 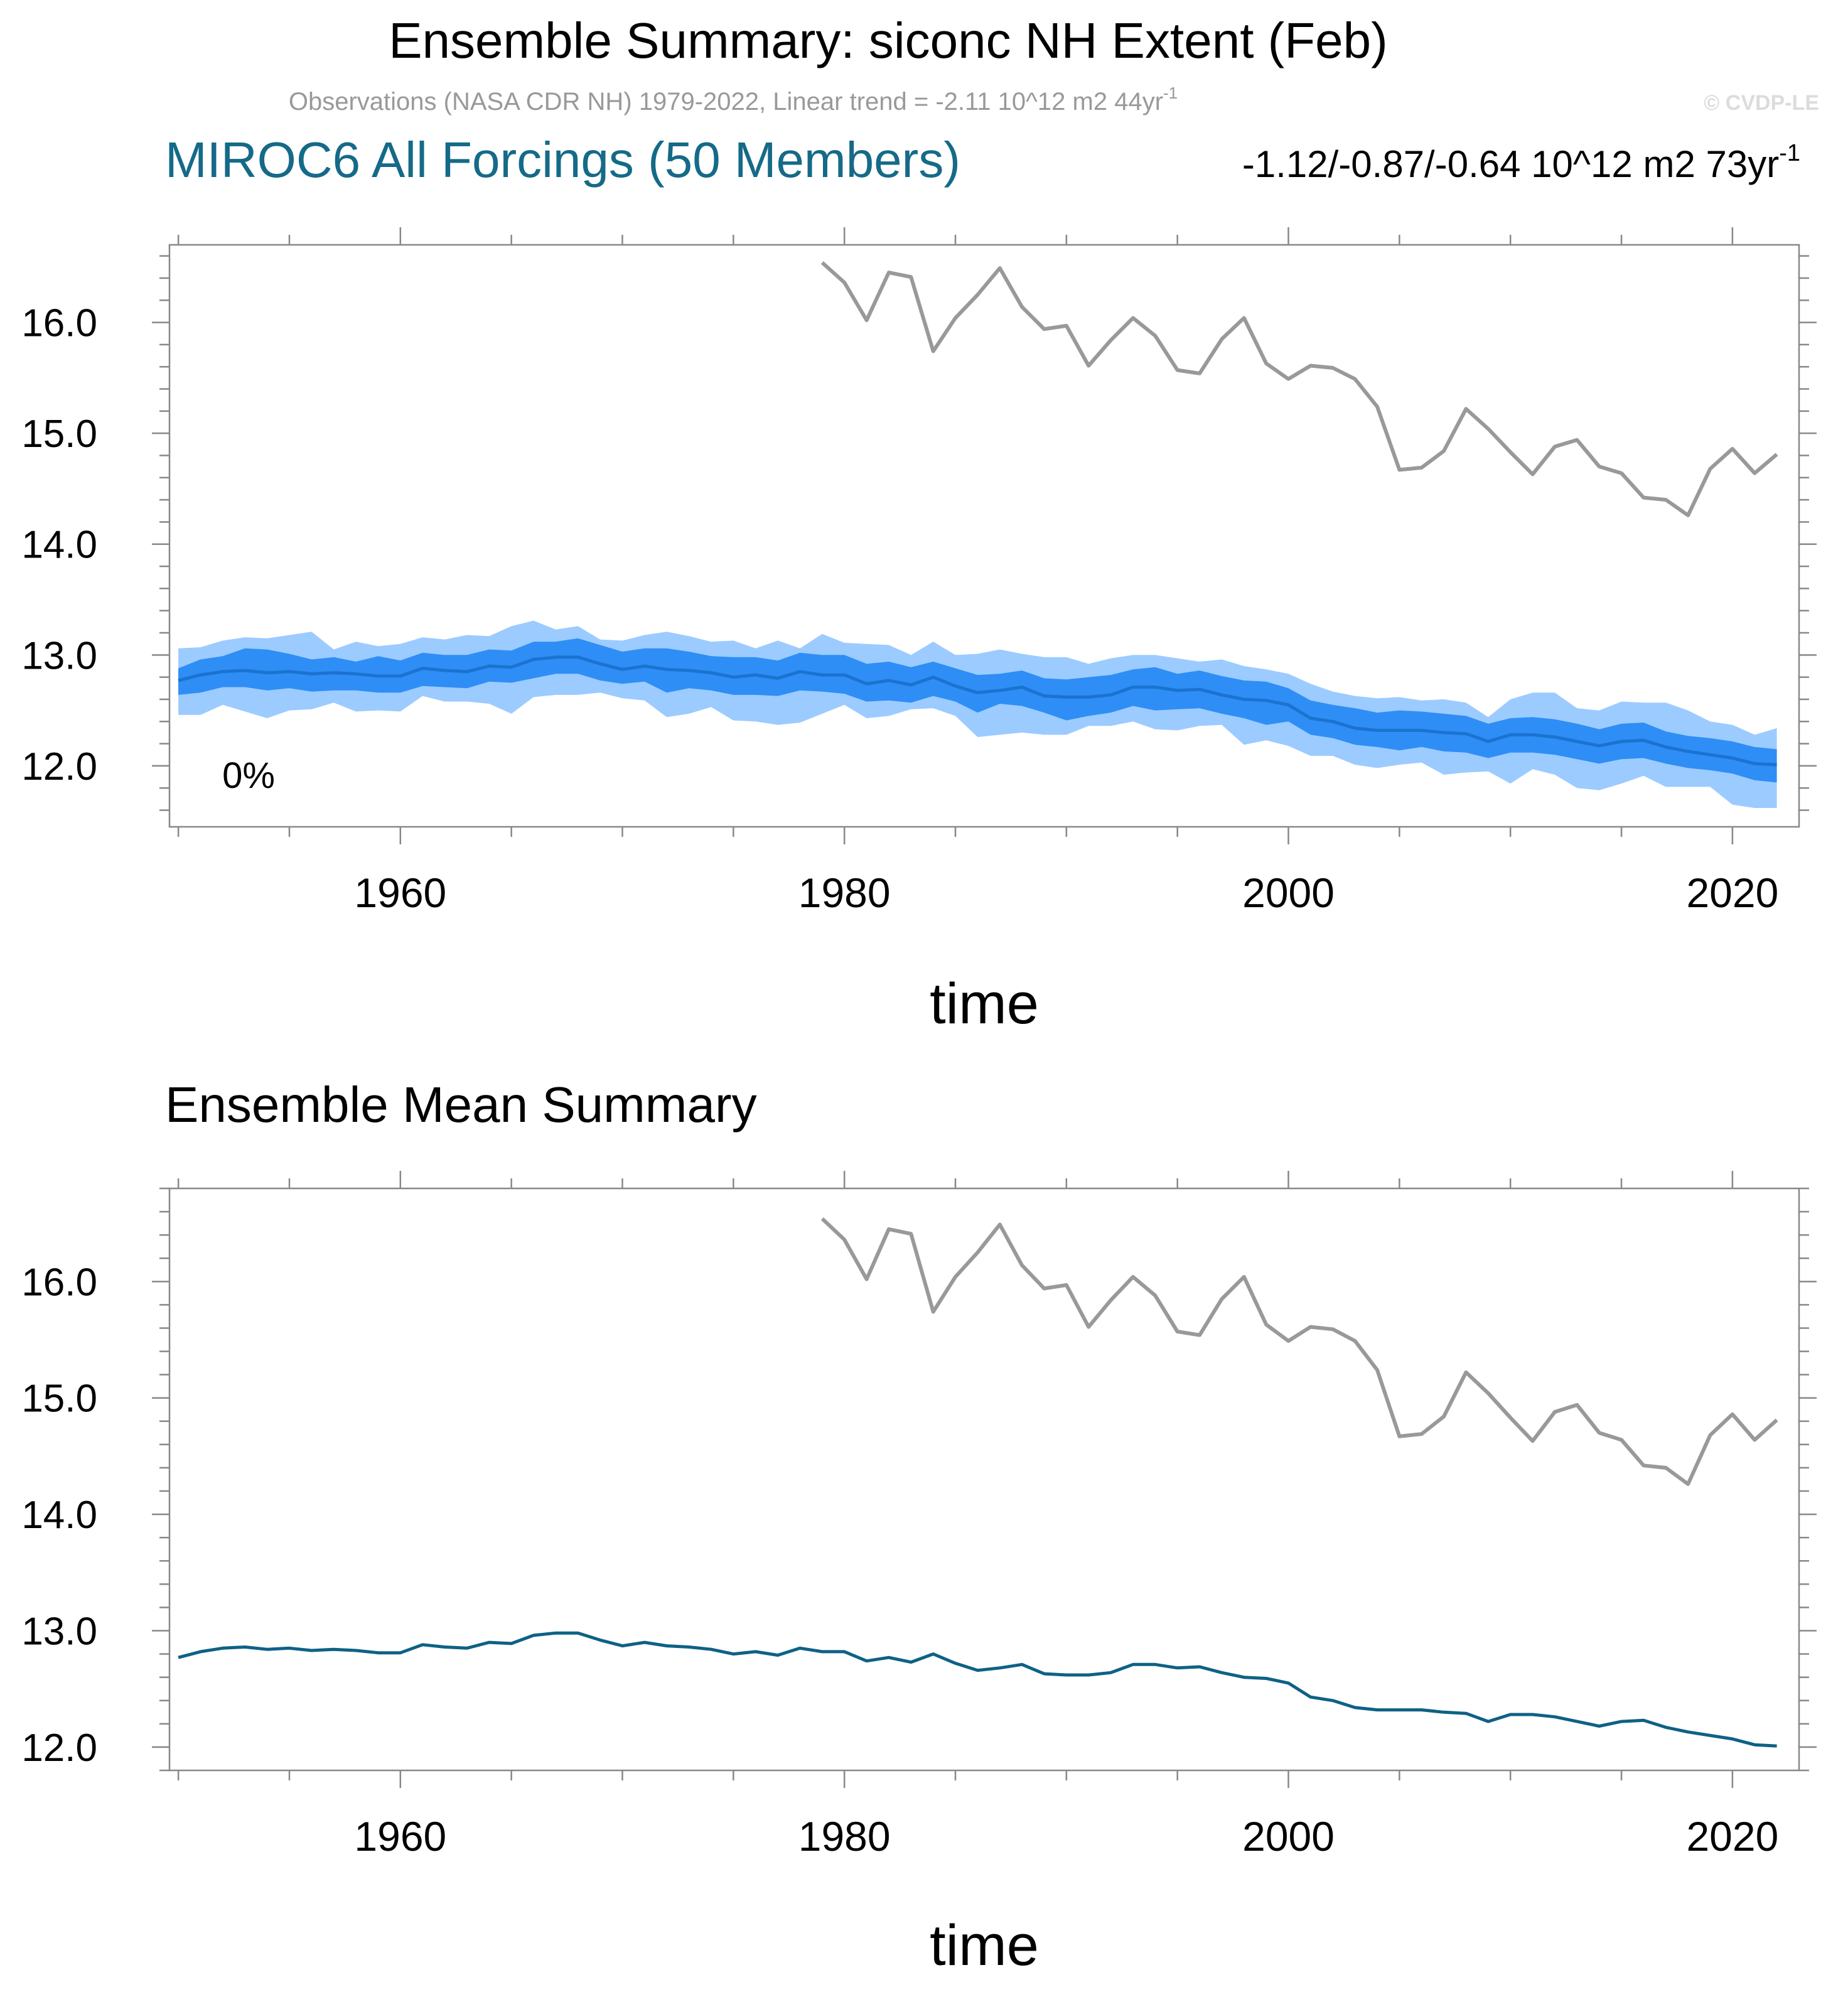 I want to click on ensemble-10-90-band, so click(x=977, y=710).